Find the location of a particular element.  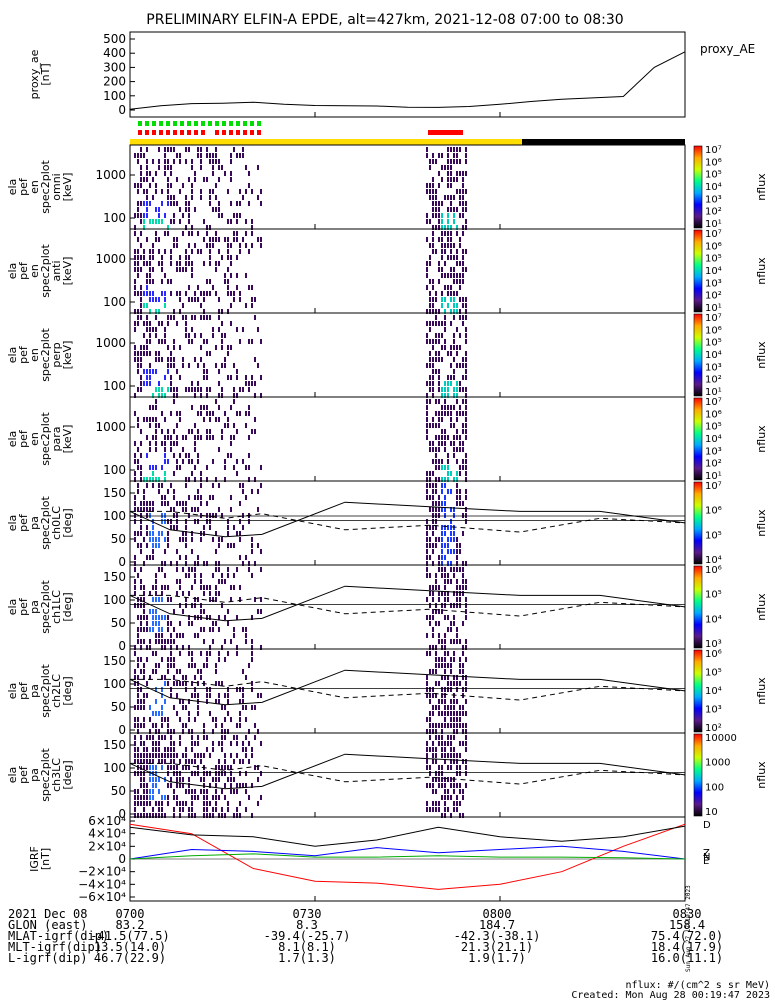

axis-label-line: pef is located at coordinates (23, 690).